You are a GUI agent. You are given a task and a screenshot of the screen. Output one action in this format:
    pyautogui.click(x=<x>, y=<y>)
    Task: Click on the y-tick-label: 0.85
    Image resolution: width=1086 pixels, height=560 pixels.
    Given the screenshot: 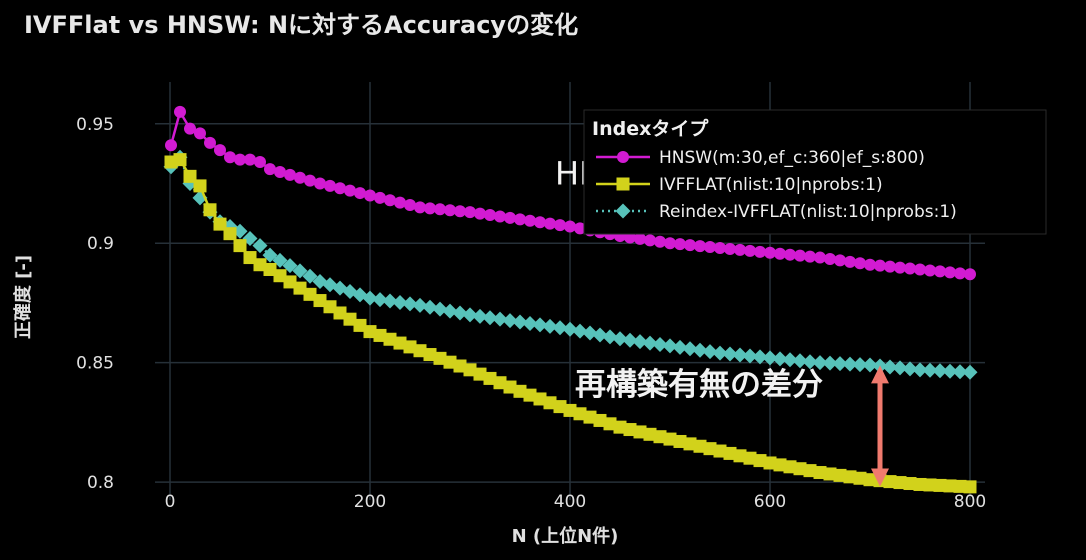 What is the action you would take?
    pyautogui.click(x=95, y=364)
    